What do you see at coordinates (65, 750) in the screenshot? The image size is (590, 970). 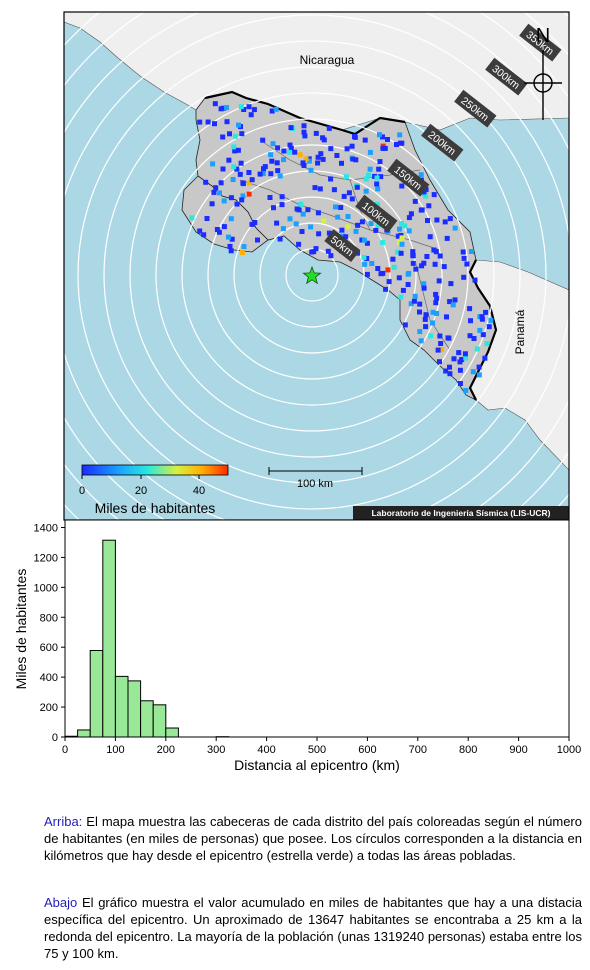 I see `x-tick-label: 0` at bounding box center [65, 750].